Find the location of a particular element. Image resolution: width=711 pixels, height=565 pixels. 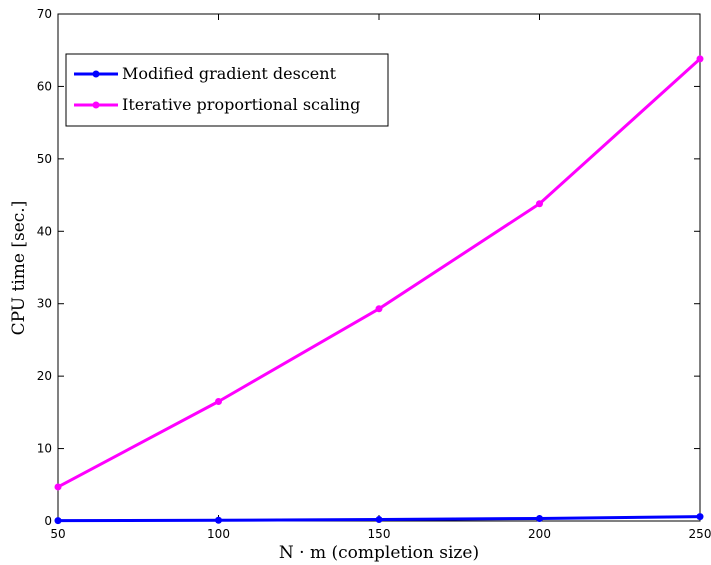

legend-box is located at coordinates (227, 90).